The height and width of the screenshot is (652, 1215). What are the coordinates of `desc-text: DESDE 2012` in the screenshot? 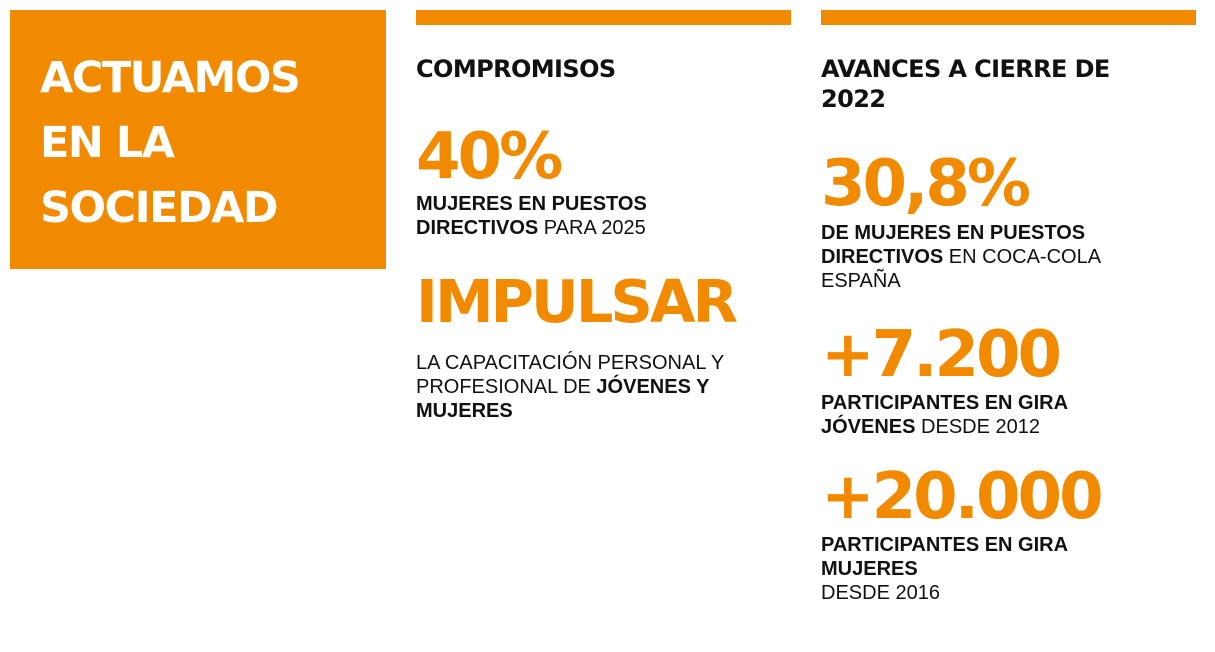 It's located at (977, 427).